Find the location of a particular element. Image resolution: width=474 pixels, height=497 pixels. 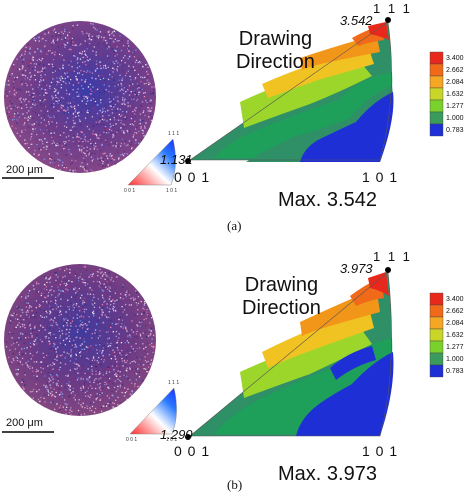

ipf-max-value: 3.542 is located at coordinates (356, 20).